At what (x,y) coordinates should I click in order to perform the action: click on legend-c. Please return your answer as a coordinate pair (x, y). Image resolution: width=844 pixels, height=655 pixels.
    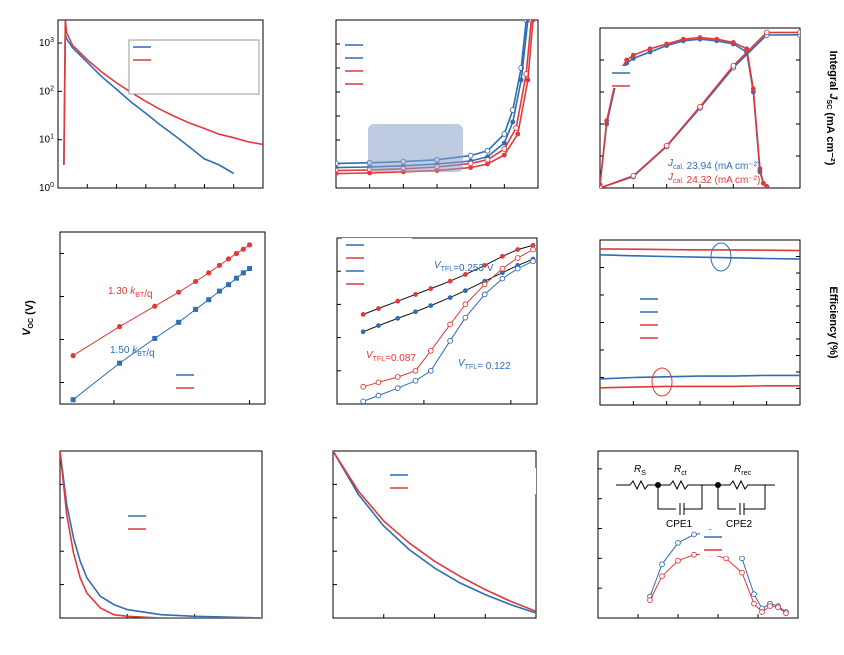
    Looking at the image, I should click on (641, 77).